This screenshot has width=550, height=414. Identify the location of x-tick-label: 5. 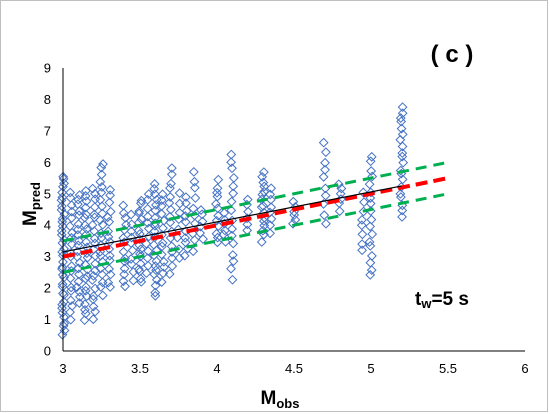
(370, 368).